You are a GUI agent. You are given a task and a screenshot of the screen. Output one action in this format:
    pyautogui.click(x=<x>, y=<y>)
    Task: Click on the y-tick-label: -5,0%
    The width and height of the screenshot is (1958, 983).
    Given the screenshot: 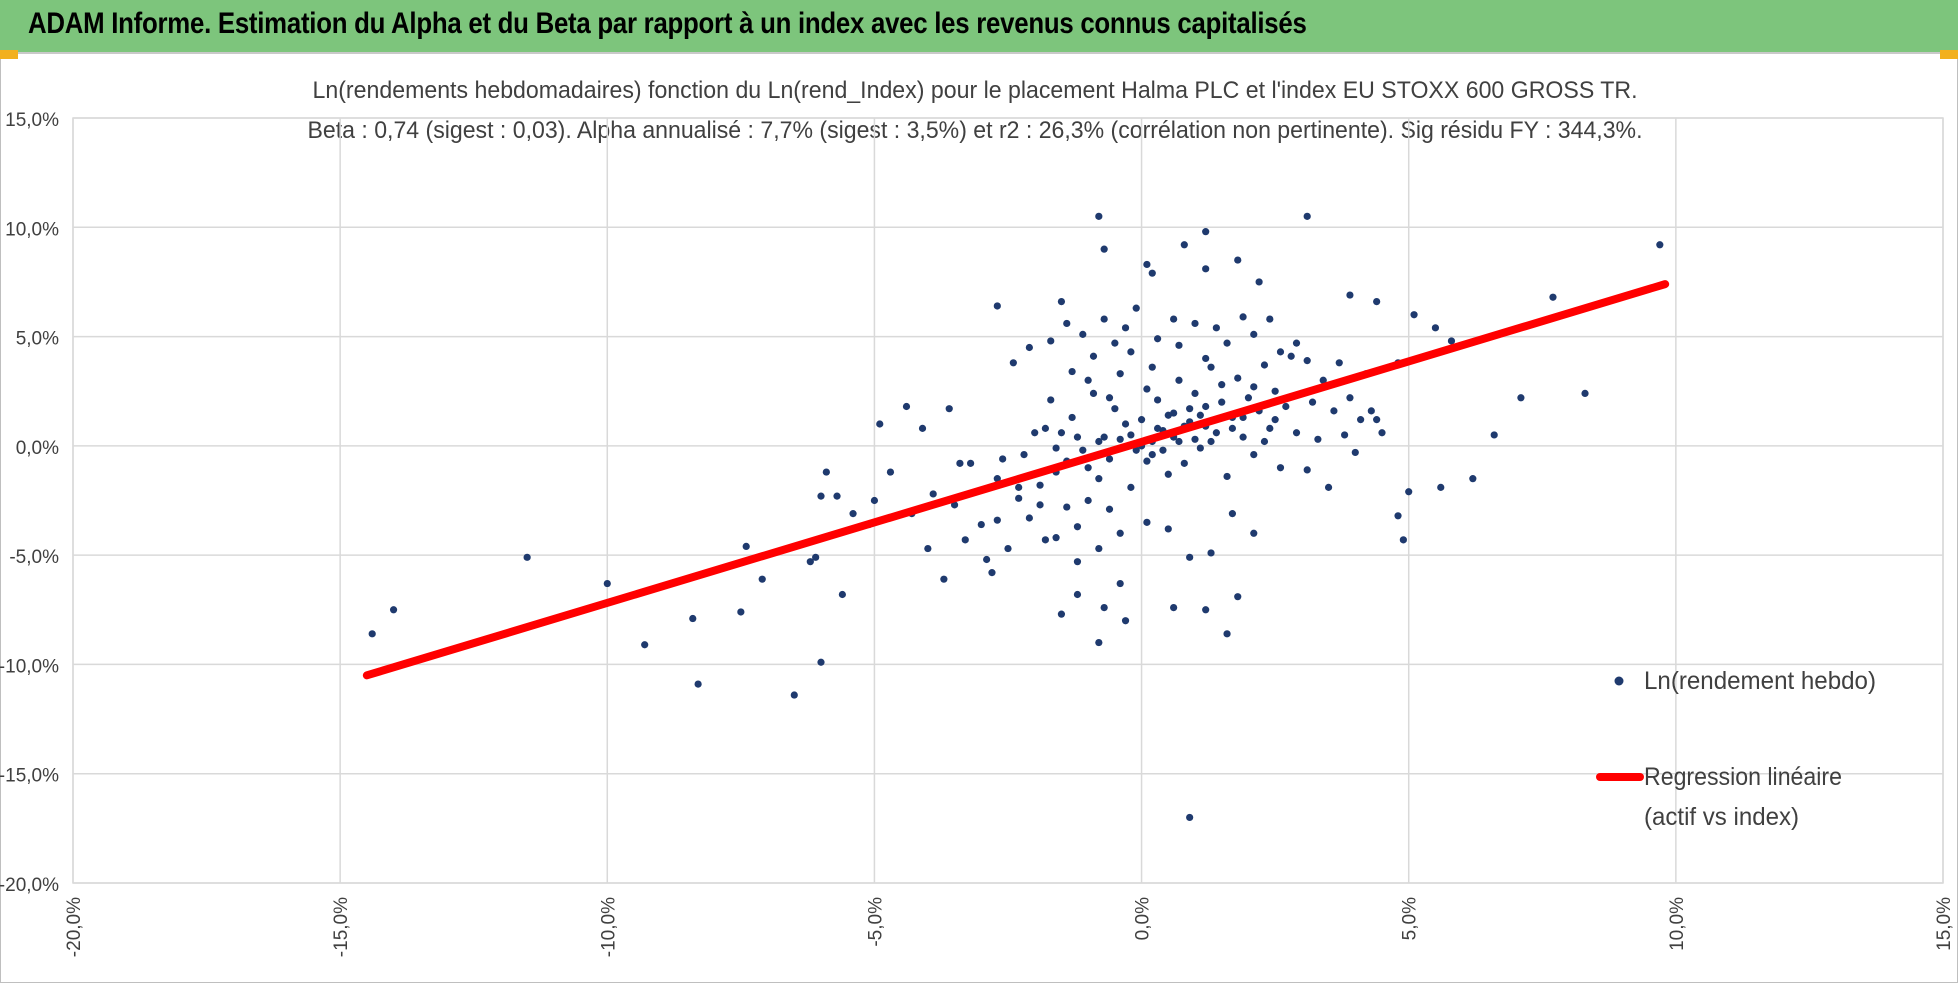 What is the action you would take?
    pyautogui.click(x=34, y=557)
    